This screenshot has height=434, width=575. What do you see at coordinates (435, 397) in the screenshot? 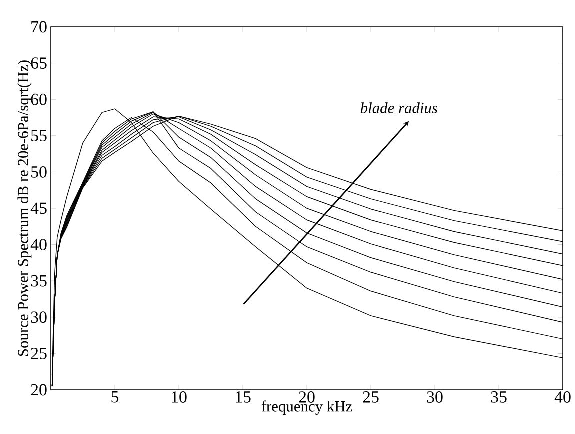
I see `x-tick-label: 30` at bounding box center [435, 397].